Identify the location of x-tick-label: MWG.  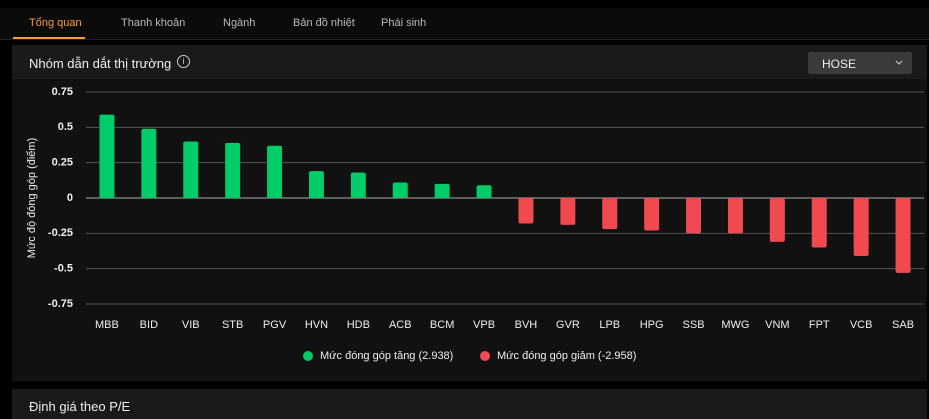
(735, 325).